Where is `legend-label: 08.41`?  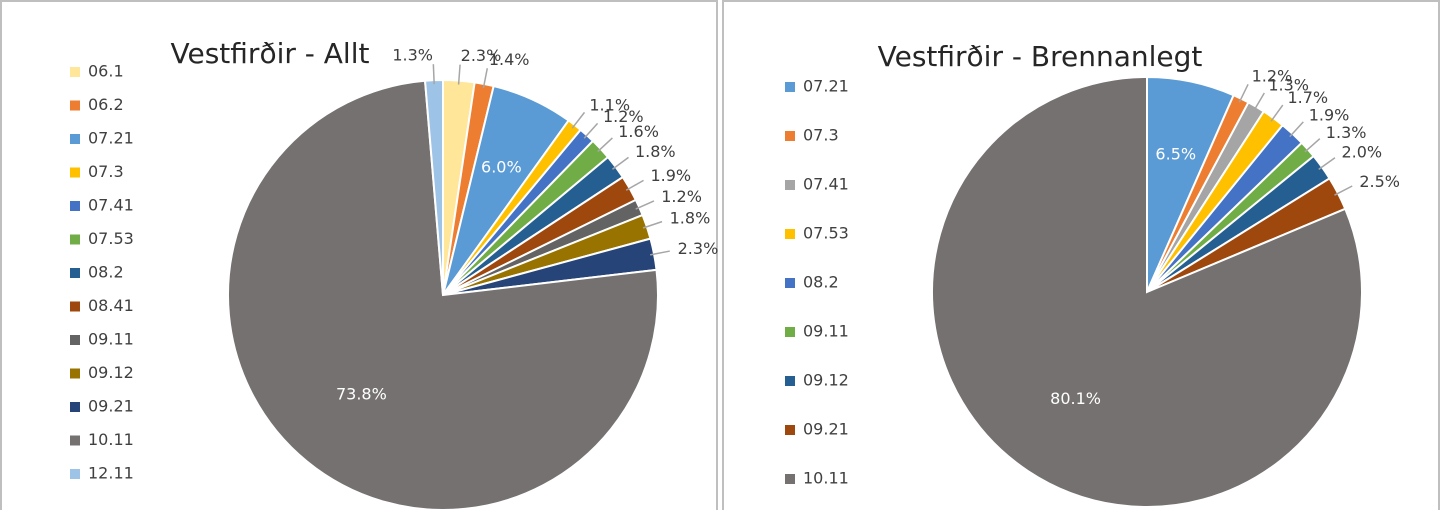
legend-label: 08.41 is located at coordinates (111, 305).